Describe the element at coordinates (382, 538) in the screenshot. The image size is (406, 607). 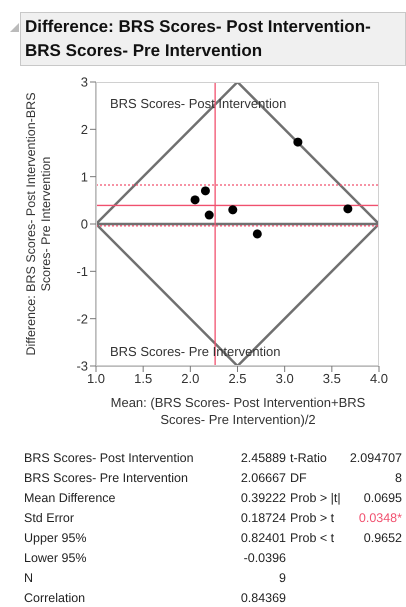
I see `text: 0.9652` at that location.